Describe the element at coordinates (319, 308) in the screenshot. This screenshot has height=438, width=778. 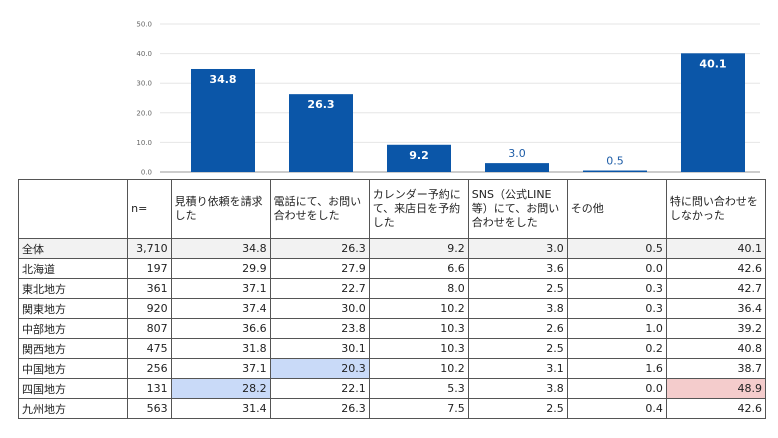
I see `value-cell: 30.0` at that location.